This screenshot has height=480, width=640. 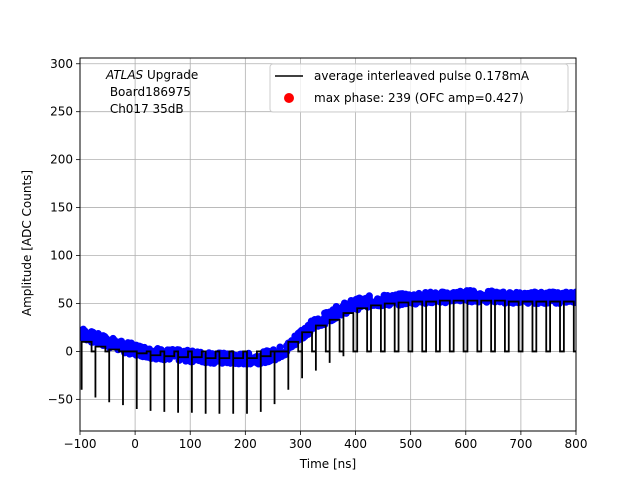 What do you see at coordinates (576, 444) in the screenshot?
I see `x-tick-label: 800` at bounding box center [576, 444].